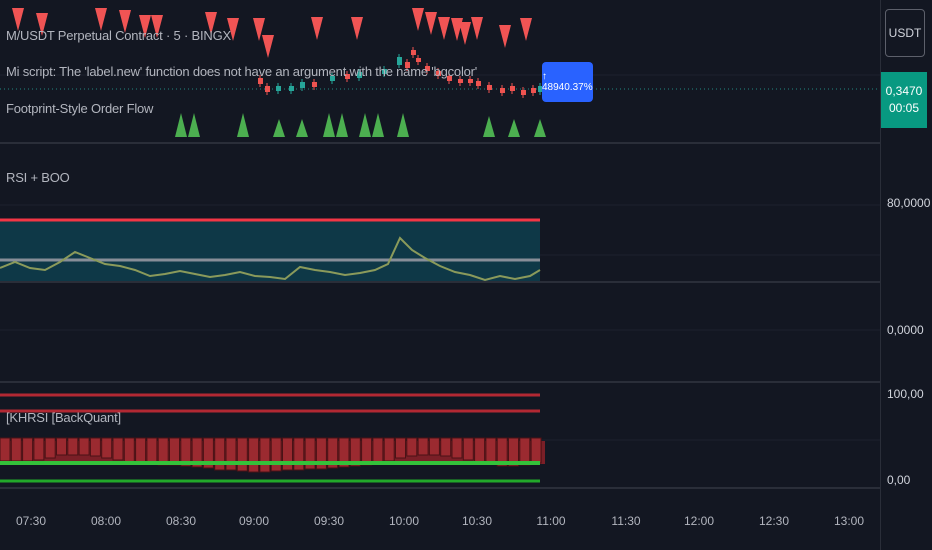 The width and height of the screenshot is (932, 550). What do you see at coordinates (905, 33) in the screenshot?
I see `currency-button: USDT` at bounding box center [905, 33].